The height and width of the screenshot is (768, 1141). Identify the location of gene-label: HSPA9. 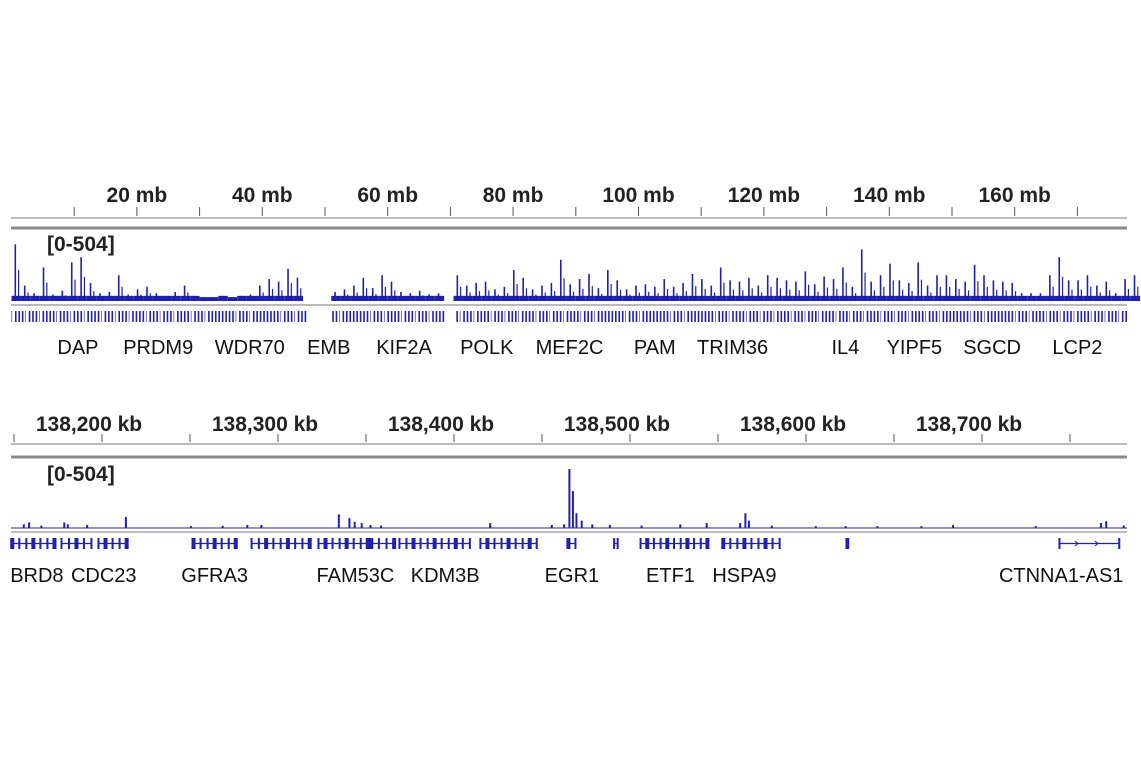
(744, 576).